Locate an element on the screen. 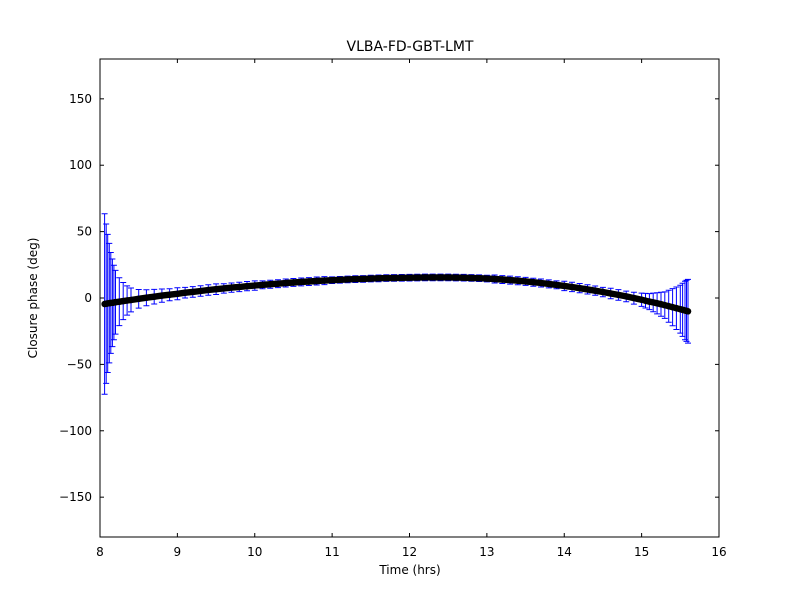 The image size is (800, 604). x-tick-label: 16 is located at coordinates (718, 552).